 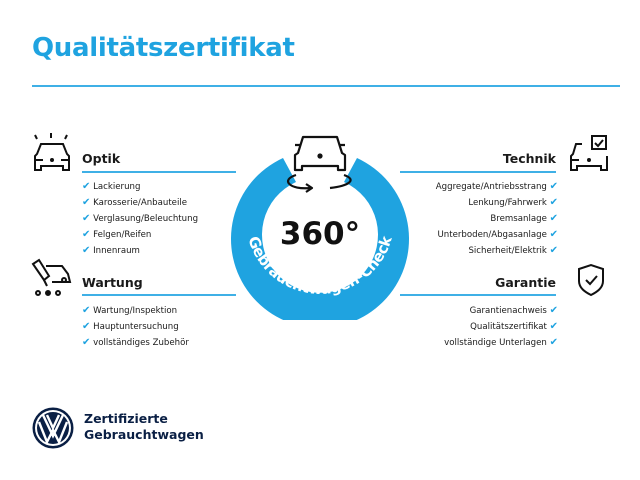 I want to click on technik-heading: Technik, so click(x=529, y=158).